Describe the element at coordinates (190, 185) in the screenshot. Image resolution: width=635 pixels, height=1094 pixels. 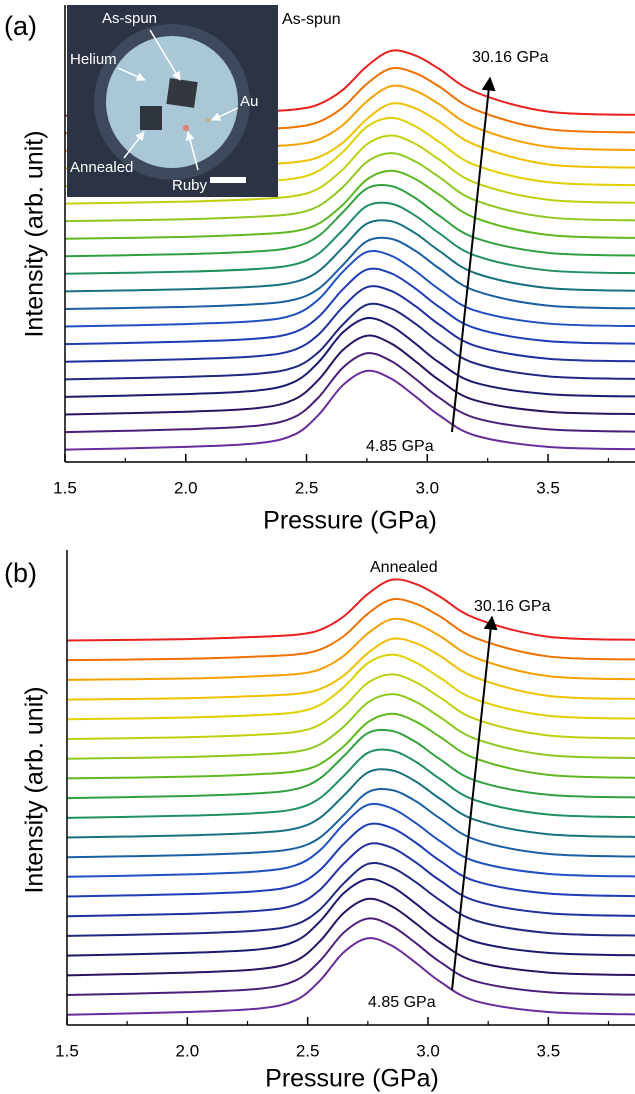
I see `inset-label: Ruby` at that location.